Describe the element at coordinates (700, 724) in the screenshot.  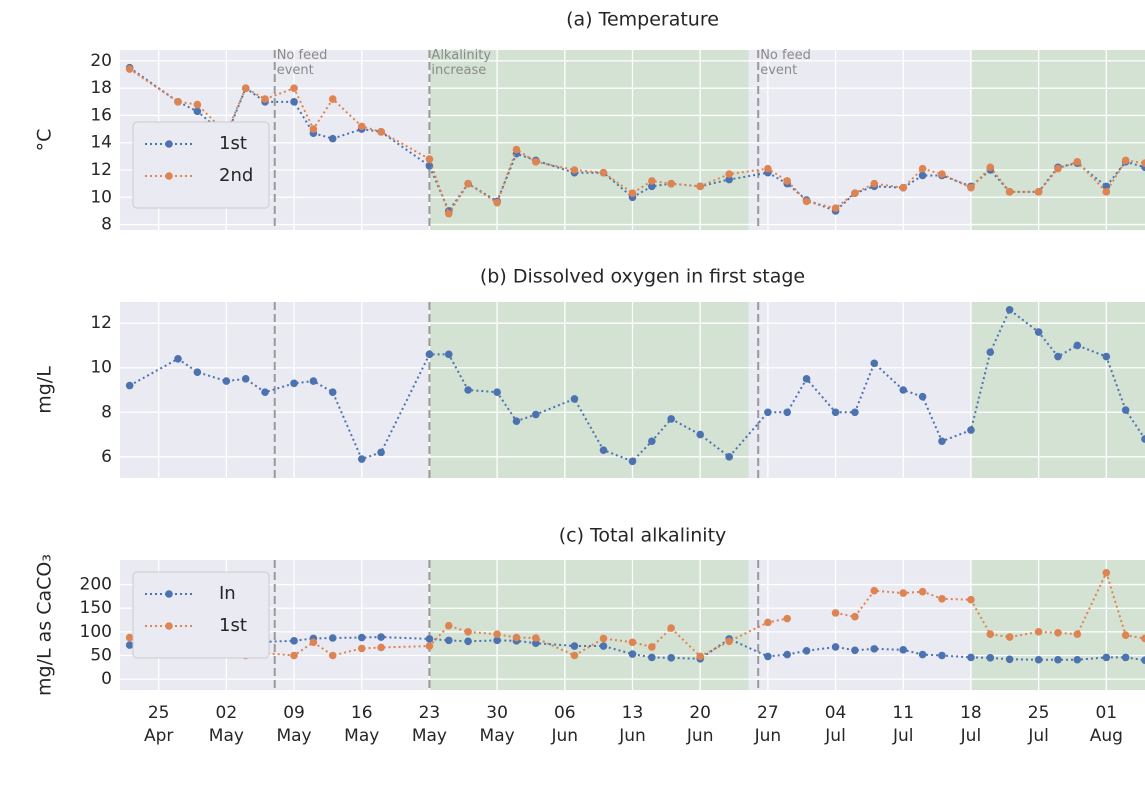
I see `x-tick-label: 20 Jun` at that location.